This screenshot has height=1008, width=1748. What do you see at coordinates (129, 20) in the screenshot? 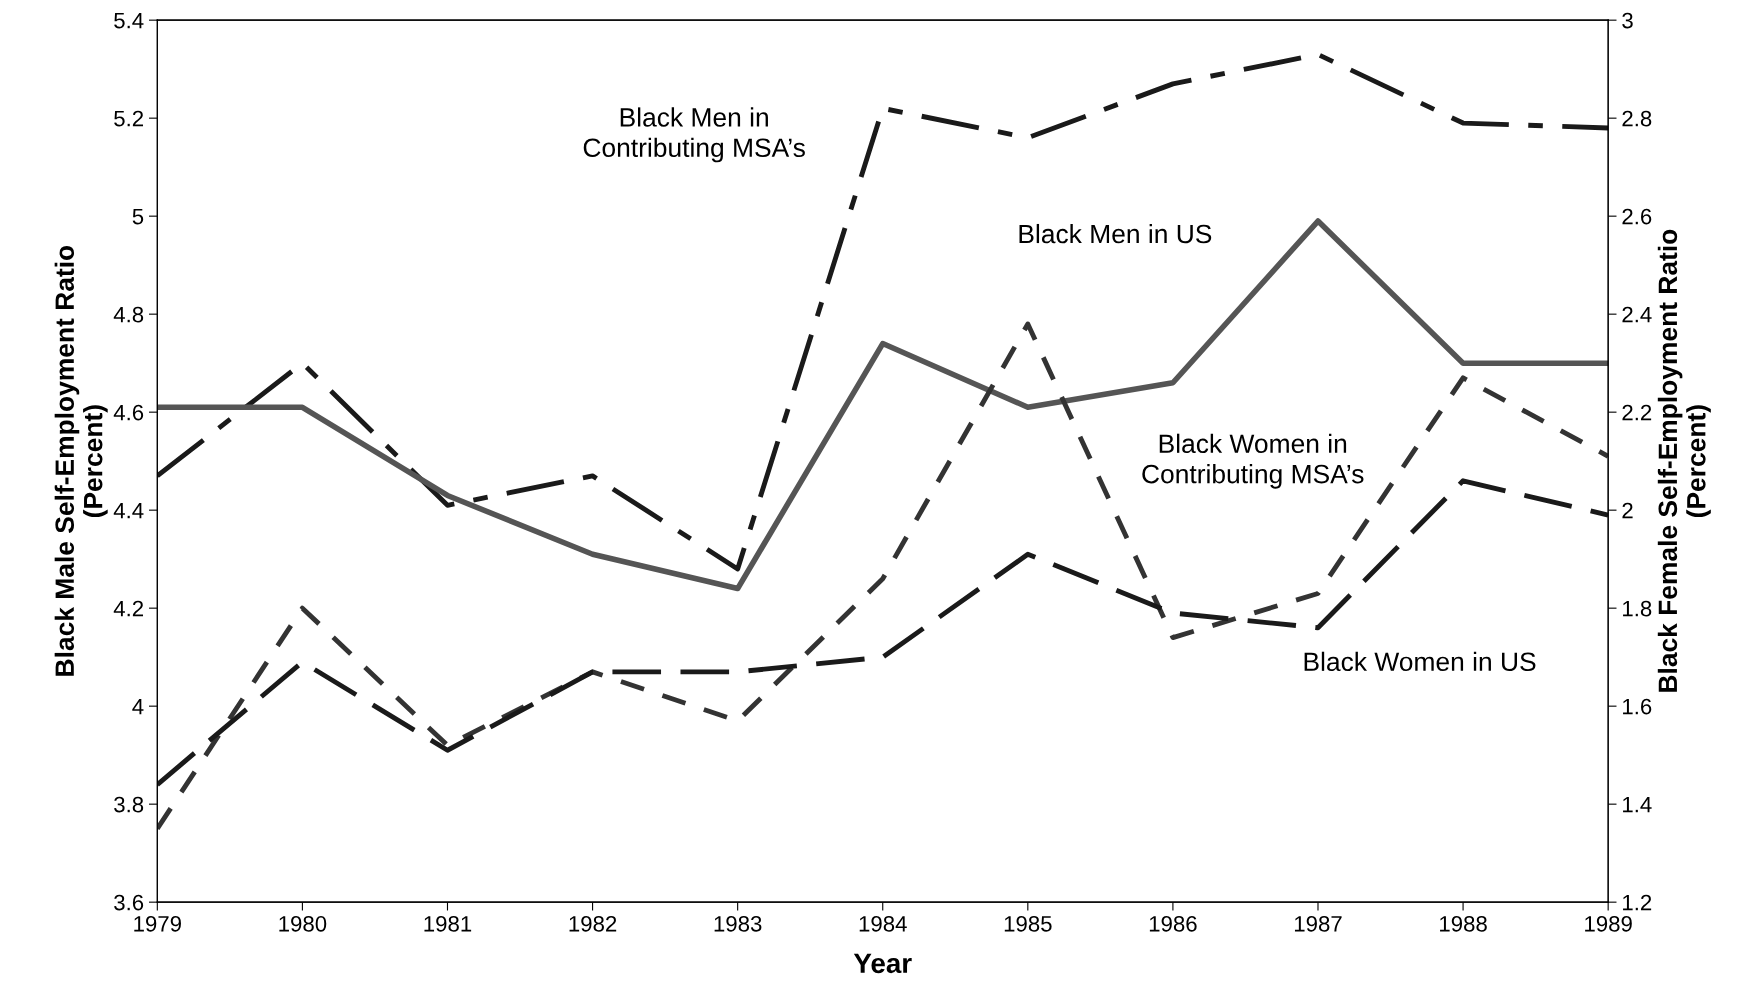
I see `y-tick-label: 5.4` at bounding box center [129, 20].